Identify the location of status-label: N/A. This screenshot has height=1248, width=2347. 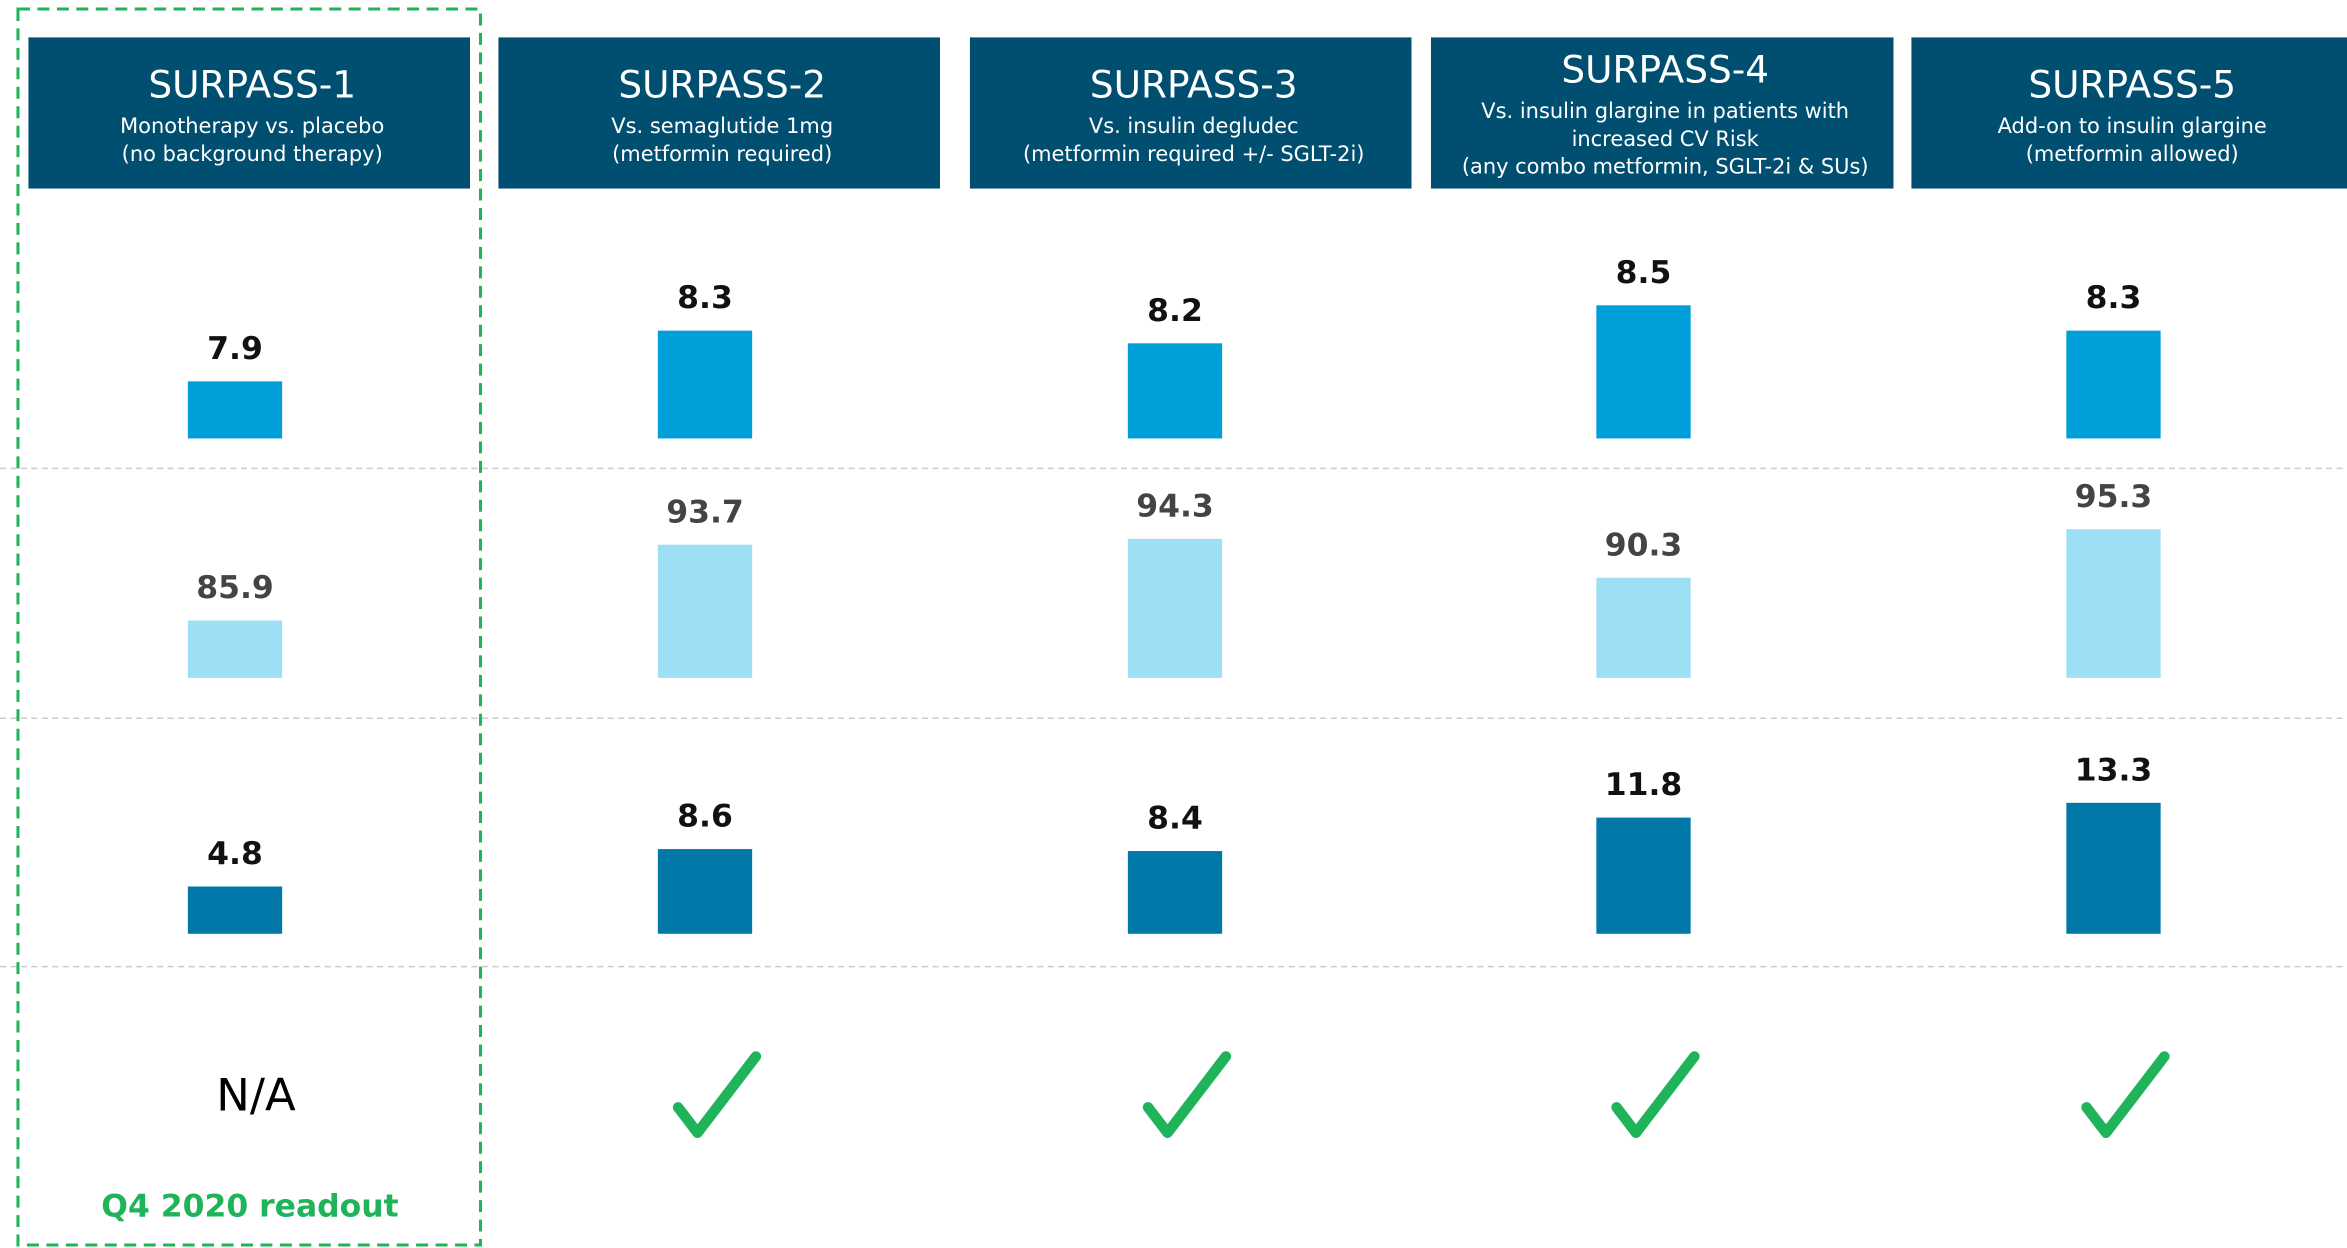
(256, 1094).